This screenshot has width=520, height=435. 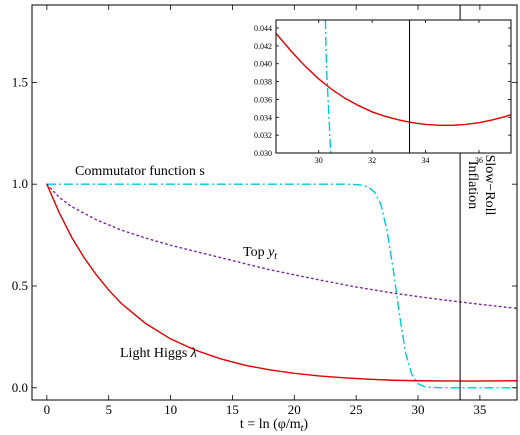 I want to click on annotation-light-higgs: Light Higgs λ, so click(x=158, y=353).